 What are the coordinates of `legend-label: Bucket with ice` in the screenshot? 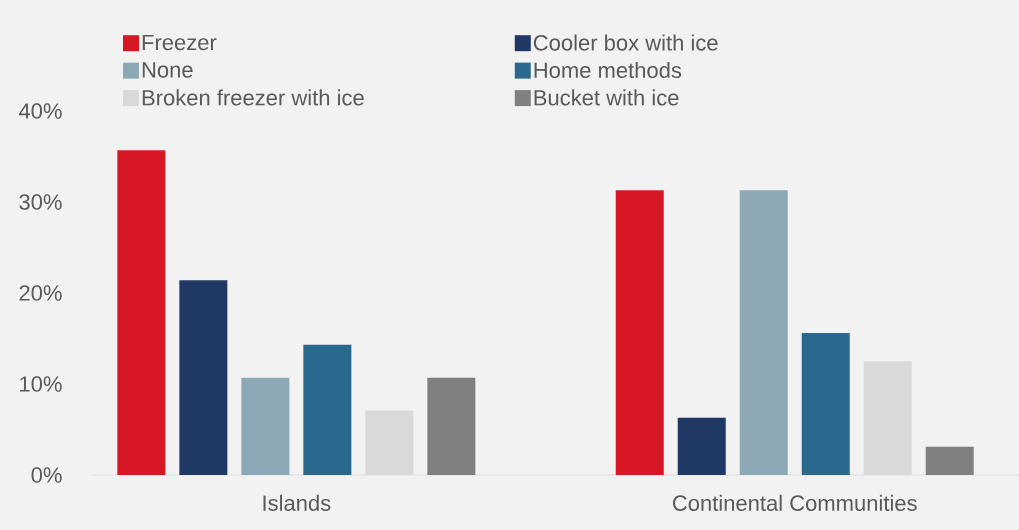 It's located at (606, 97).